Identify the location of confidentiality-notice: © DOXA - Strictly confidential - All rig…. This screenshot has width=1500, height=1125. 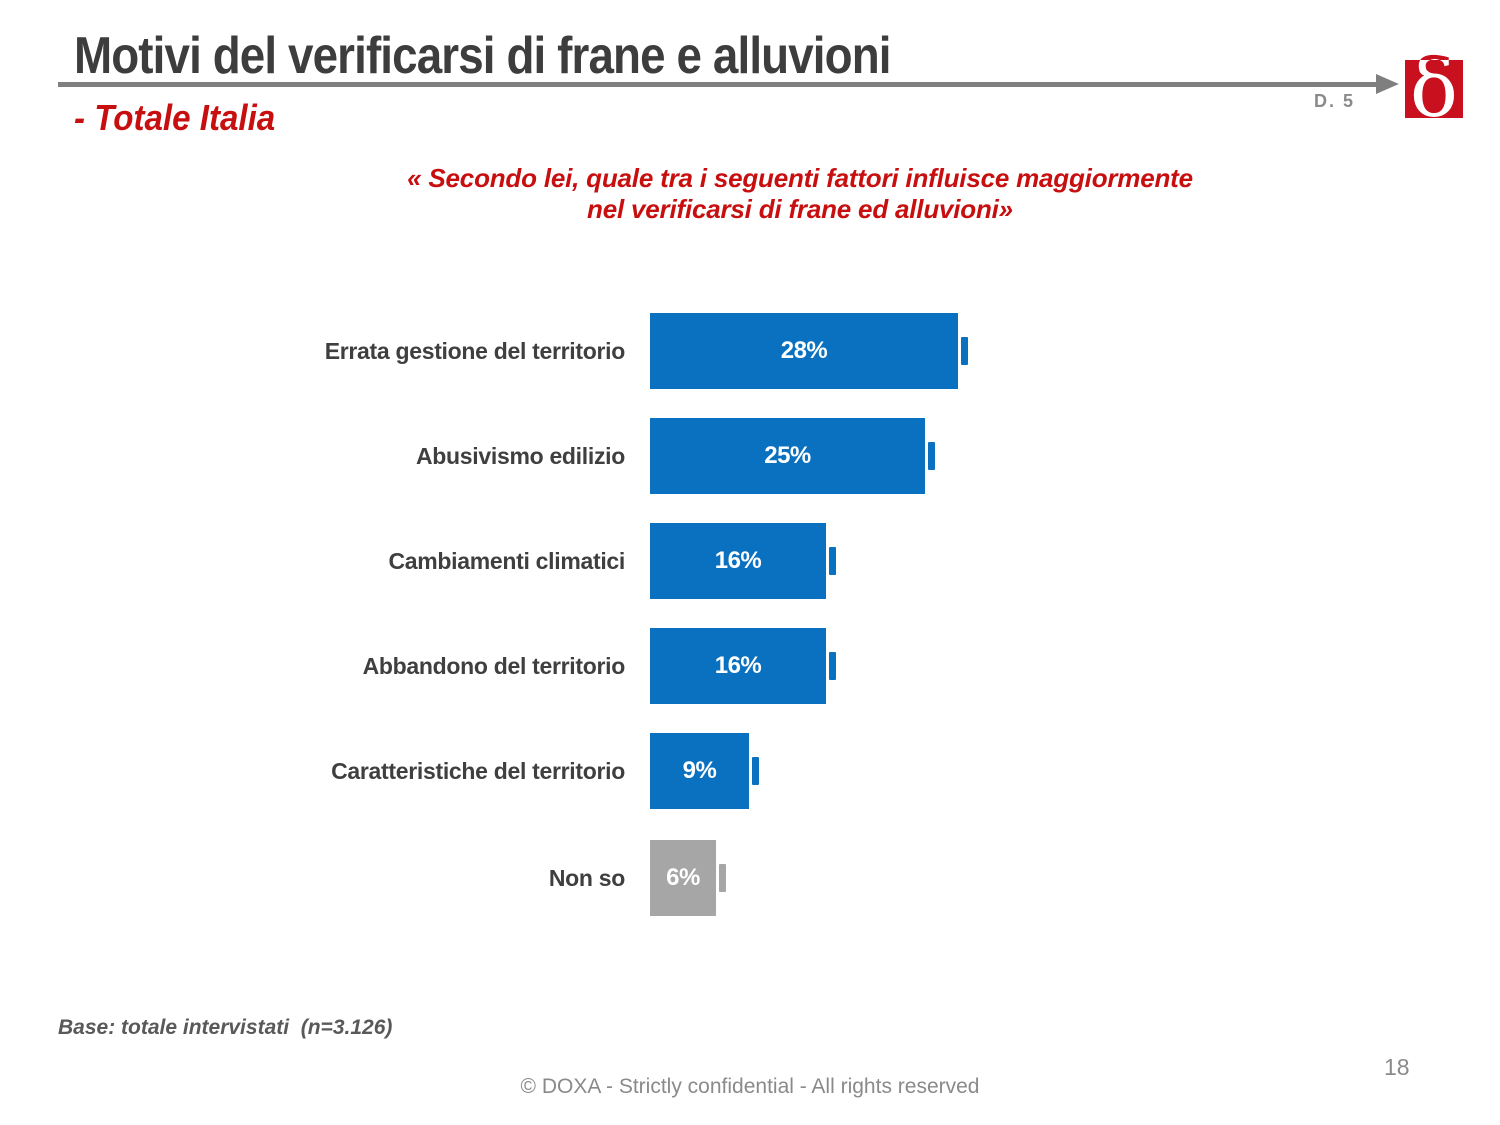
(750, 1086).